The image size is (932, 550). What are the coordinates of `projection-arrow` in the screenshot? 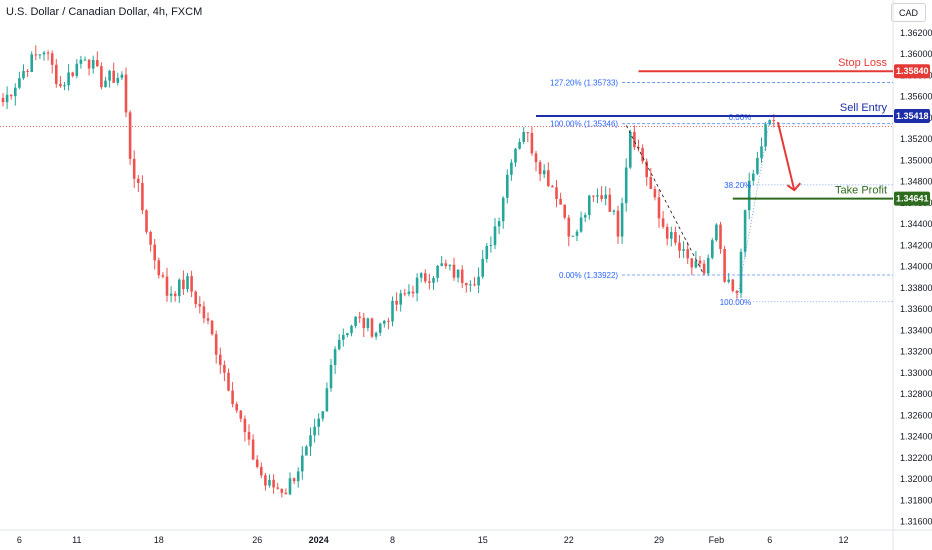 It's located at (786, 156).